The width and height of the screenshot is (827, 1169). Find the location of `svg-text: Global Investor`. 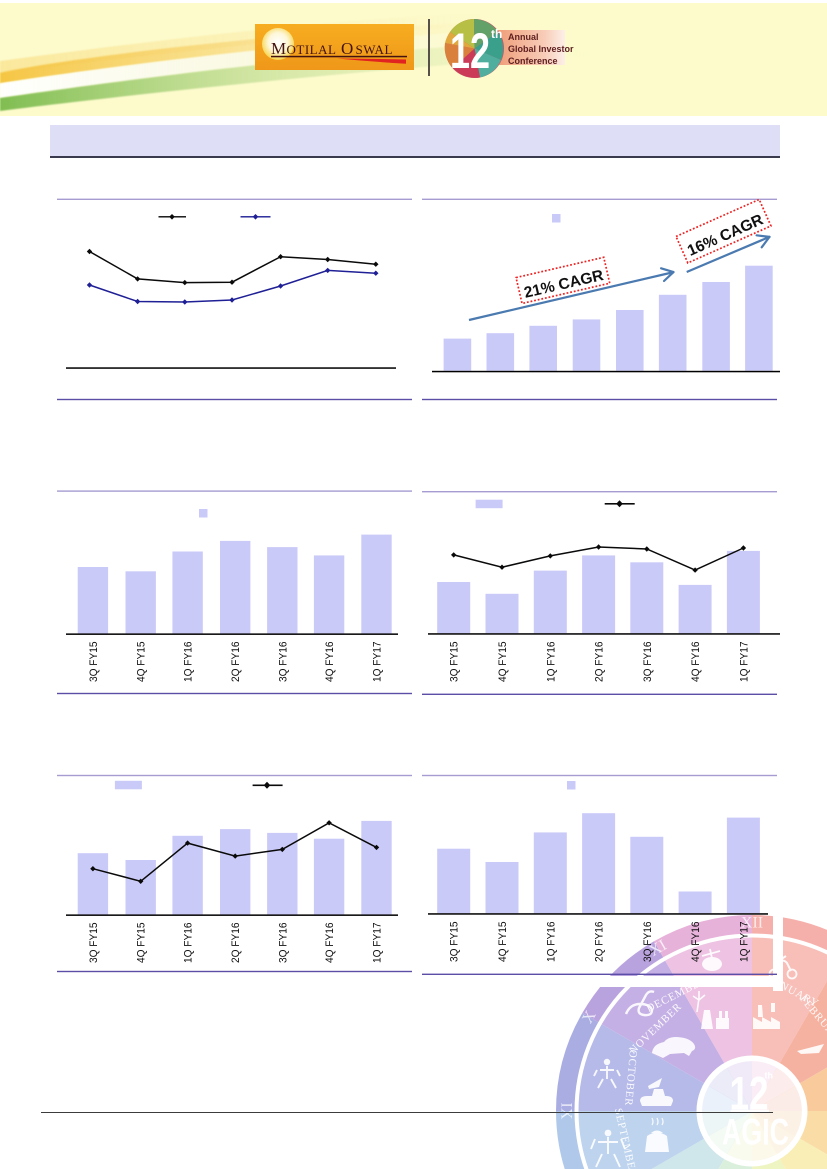

svg-text: Global Investor is located at coordinates (541, 49).